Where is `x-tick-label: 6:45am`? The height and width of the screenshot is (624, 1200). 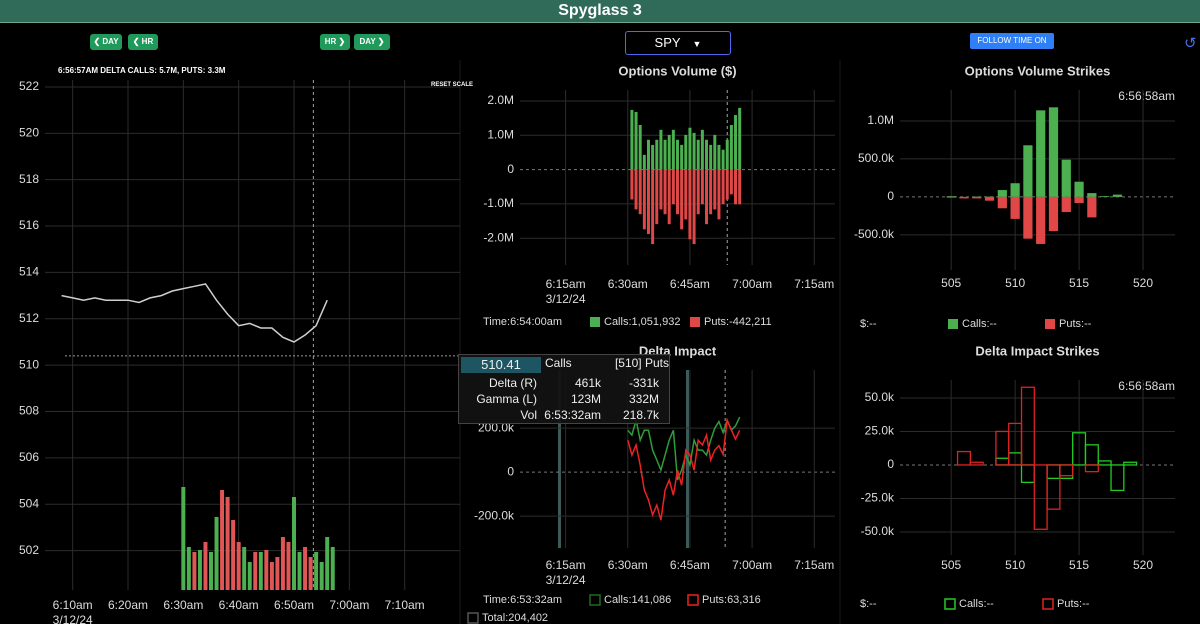 x-tick-label: 6:45am is located at coordinates (690, 565).